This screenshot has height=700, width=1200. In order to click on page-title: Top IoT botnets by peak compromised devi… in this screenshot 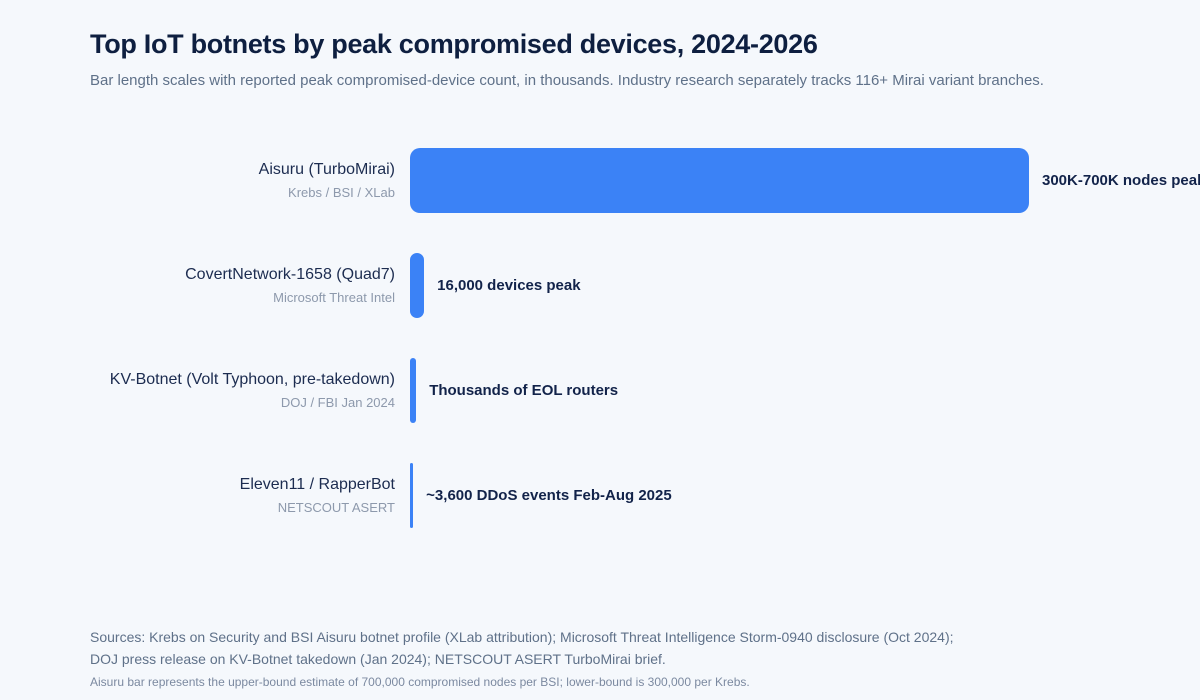, I will do `click(454, 44)`.